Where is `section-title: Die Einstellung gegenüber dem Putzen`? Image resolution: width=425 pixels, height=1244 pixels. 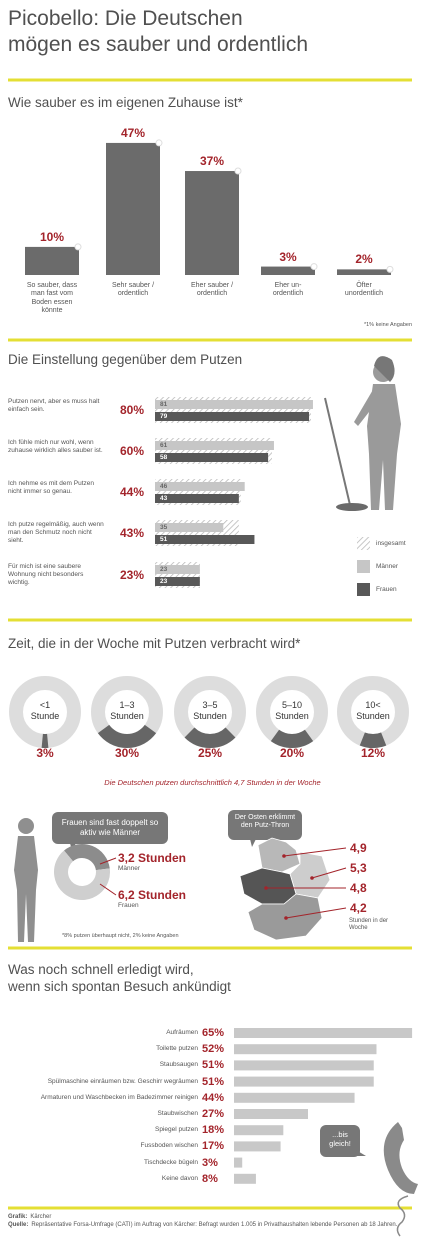 section-title: Die Einstellung gegenüber dem Putzen is located at coordinates (125, 359).